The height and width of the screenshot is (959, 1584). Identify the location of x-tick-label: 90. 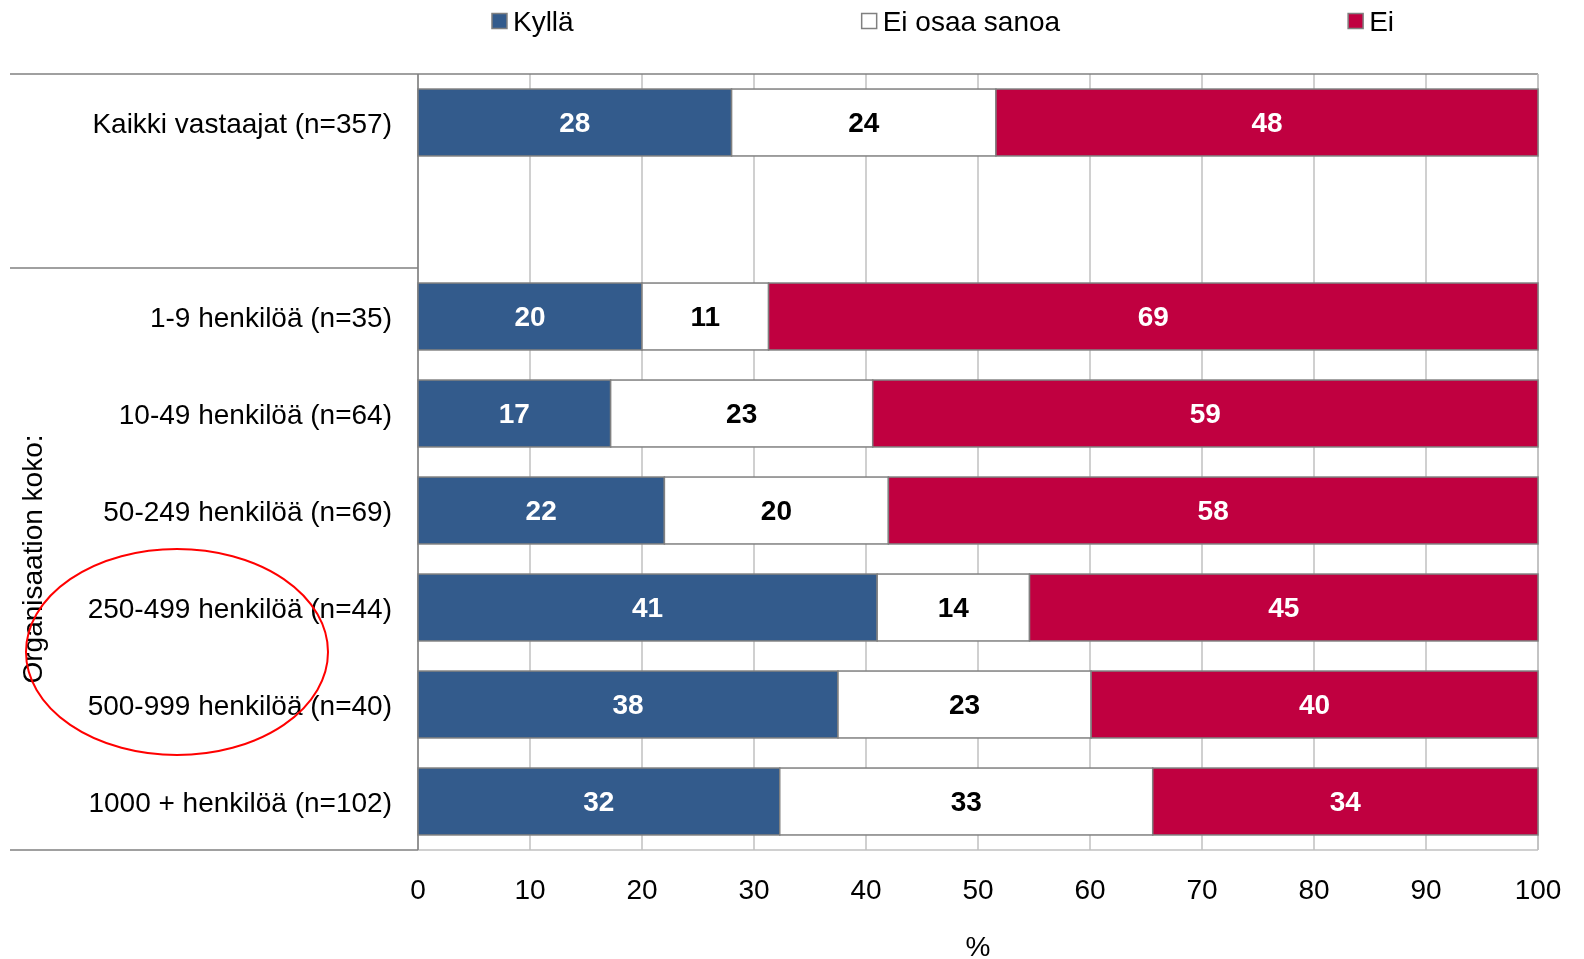
(1426, 889).